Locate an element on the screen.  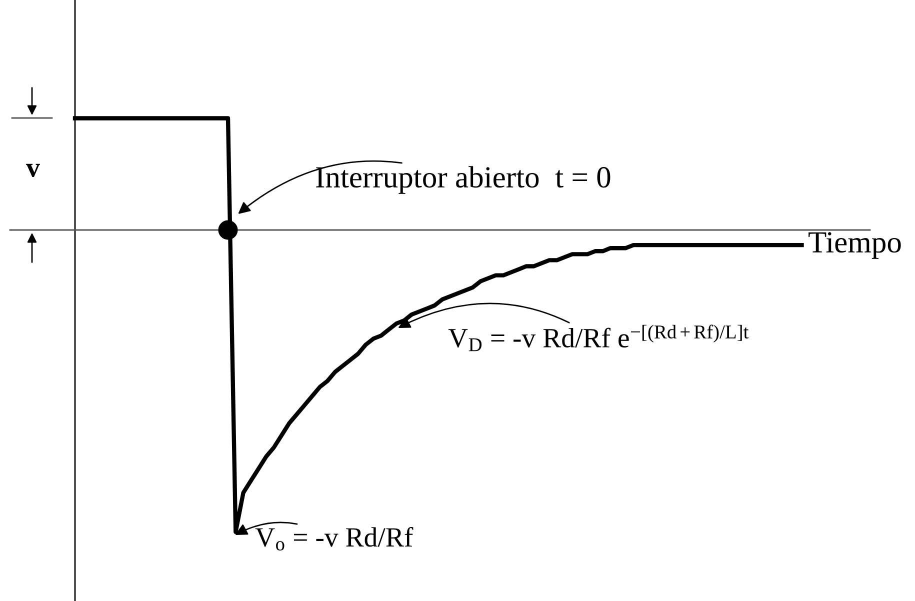
annotation: V$_{o}$ = -v Rd/Rf is located at coordinates (334, 538).